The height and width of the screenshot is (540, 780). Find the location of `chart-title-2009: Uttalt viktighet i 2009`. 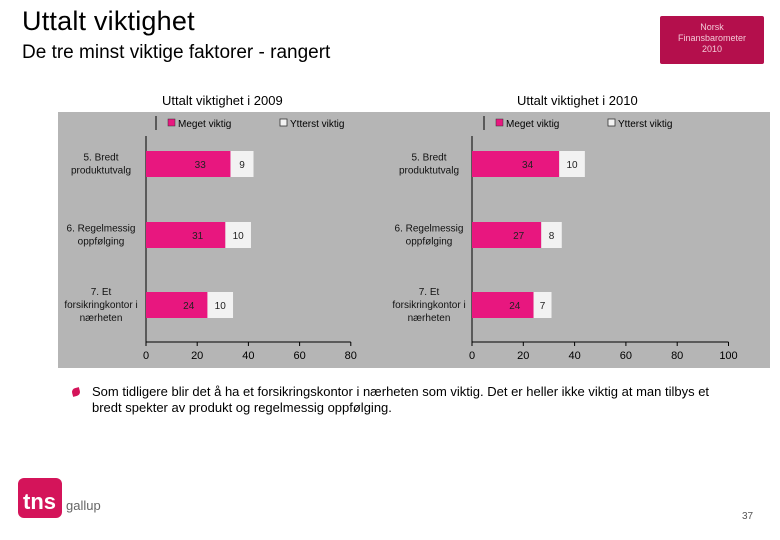

chart-title-2009: Uttalt viktighet i 2009 is located at coordinates (222, 100).